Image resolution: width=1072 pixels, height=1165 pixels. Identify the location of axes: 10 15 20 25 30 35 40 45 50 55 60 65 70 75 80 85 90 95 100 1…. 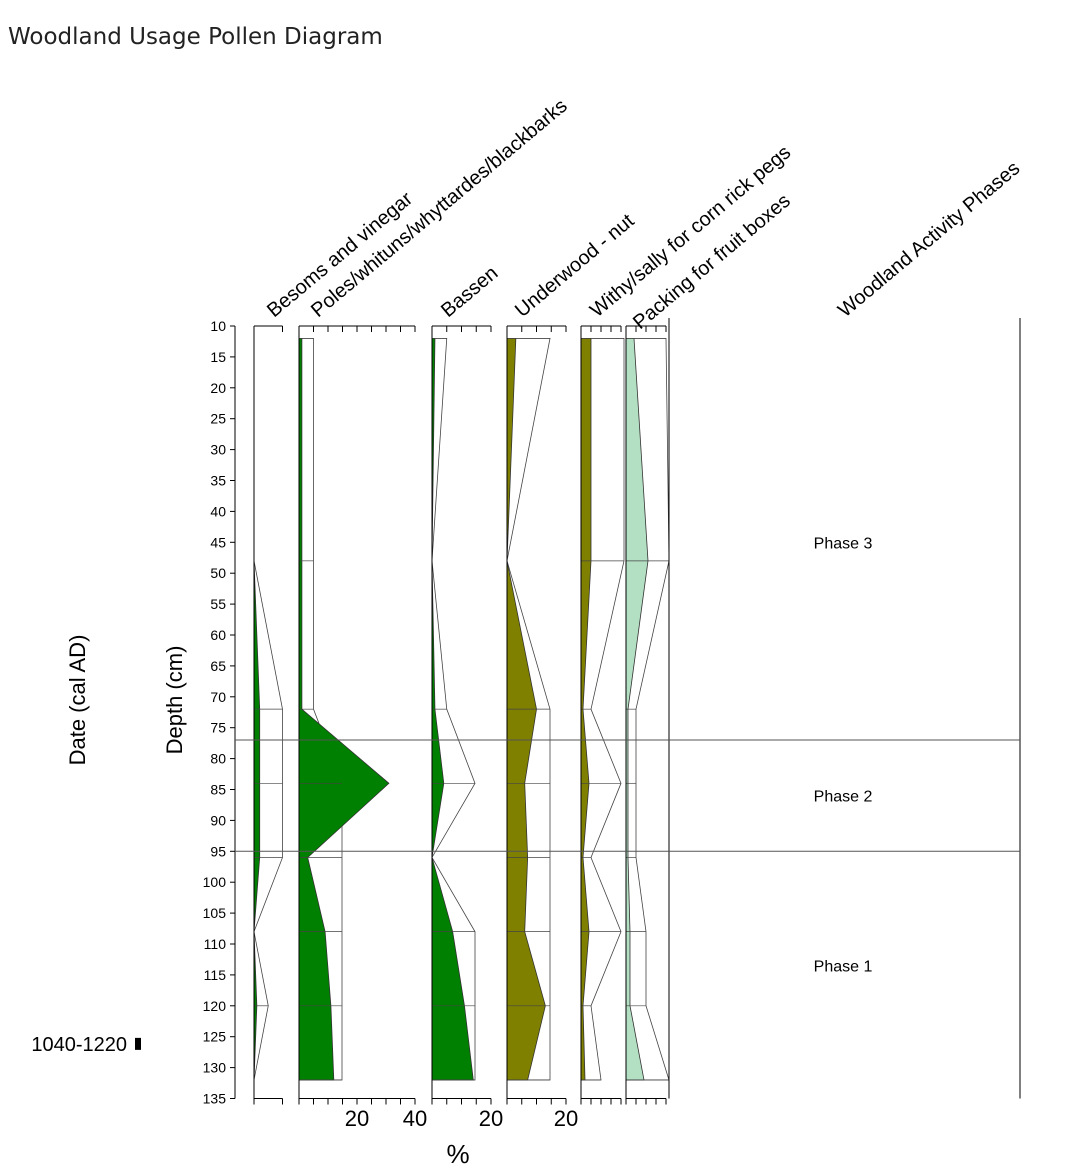
(133, 712).